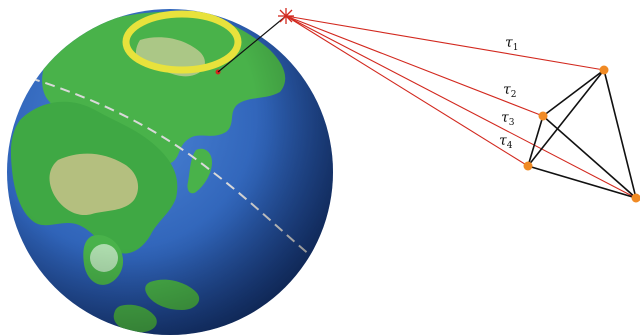  What do you see at coordinates (508, 119) in the screenshot?
I see `delay-label-3: τ3` at bounding box center [508, 119].